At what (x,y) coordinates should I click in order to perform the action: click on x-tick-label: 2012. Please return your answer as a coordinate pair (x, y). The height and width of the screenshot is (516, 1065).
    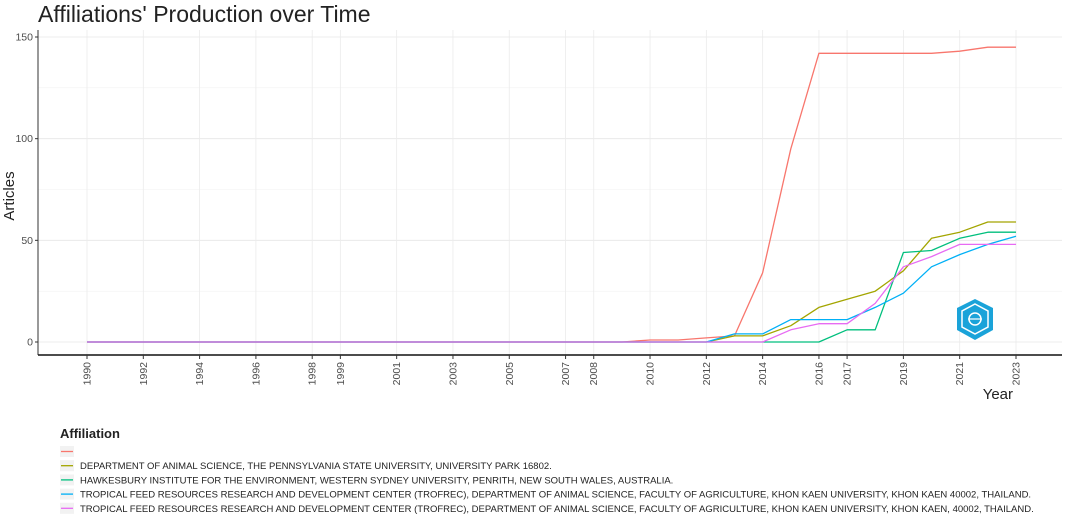
    Looking at the image, I should click on (707, 374).